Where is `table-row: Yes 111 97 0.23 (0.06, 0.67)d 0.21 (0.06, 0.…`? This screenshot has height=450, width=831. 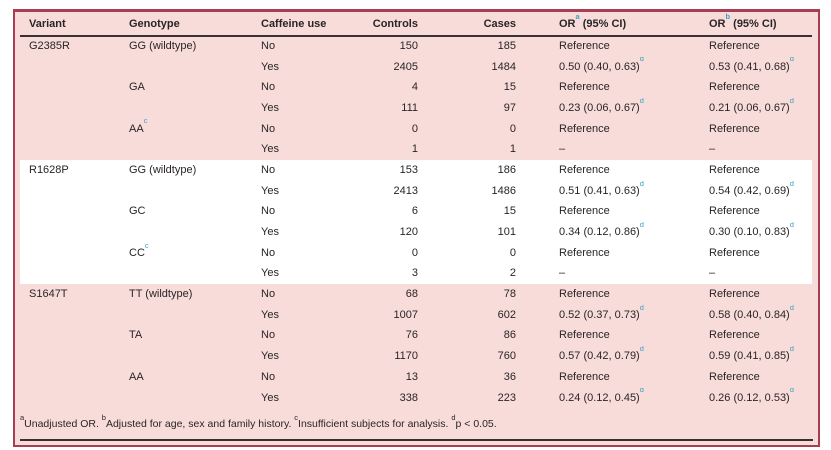
table-row: Yes 111 97 0.23 (0.06, 0.67)d 0.21 (0.06, 0.… is located at coordinates (416, 108).